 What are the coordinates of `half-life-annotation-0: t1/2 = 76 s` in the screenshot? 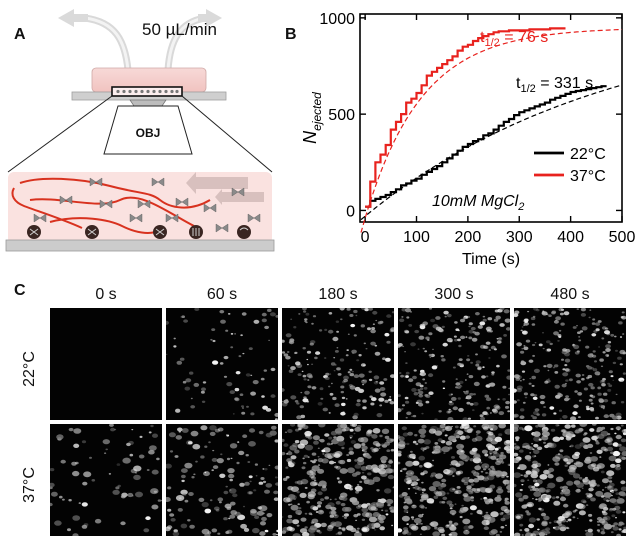 It's located at (514, 39).